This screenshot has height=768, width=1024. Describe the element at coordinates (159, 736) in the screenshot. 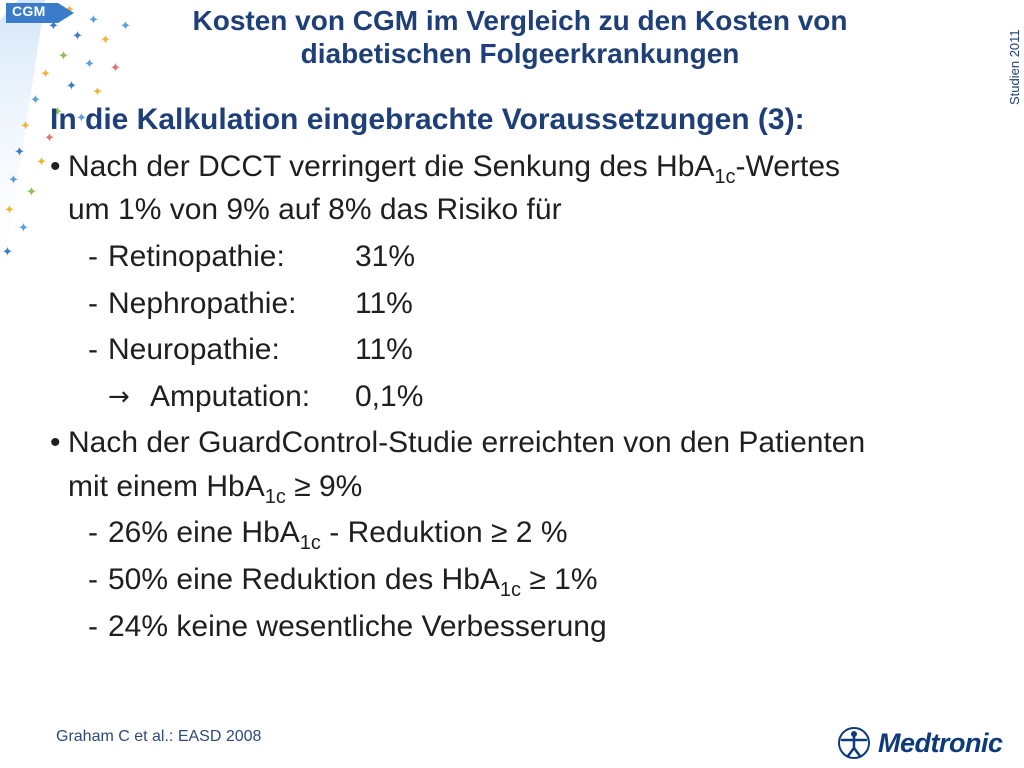

I see `citation-footer: Graham C et al.: EASD 2008` at that location.